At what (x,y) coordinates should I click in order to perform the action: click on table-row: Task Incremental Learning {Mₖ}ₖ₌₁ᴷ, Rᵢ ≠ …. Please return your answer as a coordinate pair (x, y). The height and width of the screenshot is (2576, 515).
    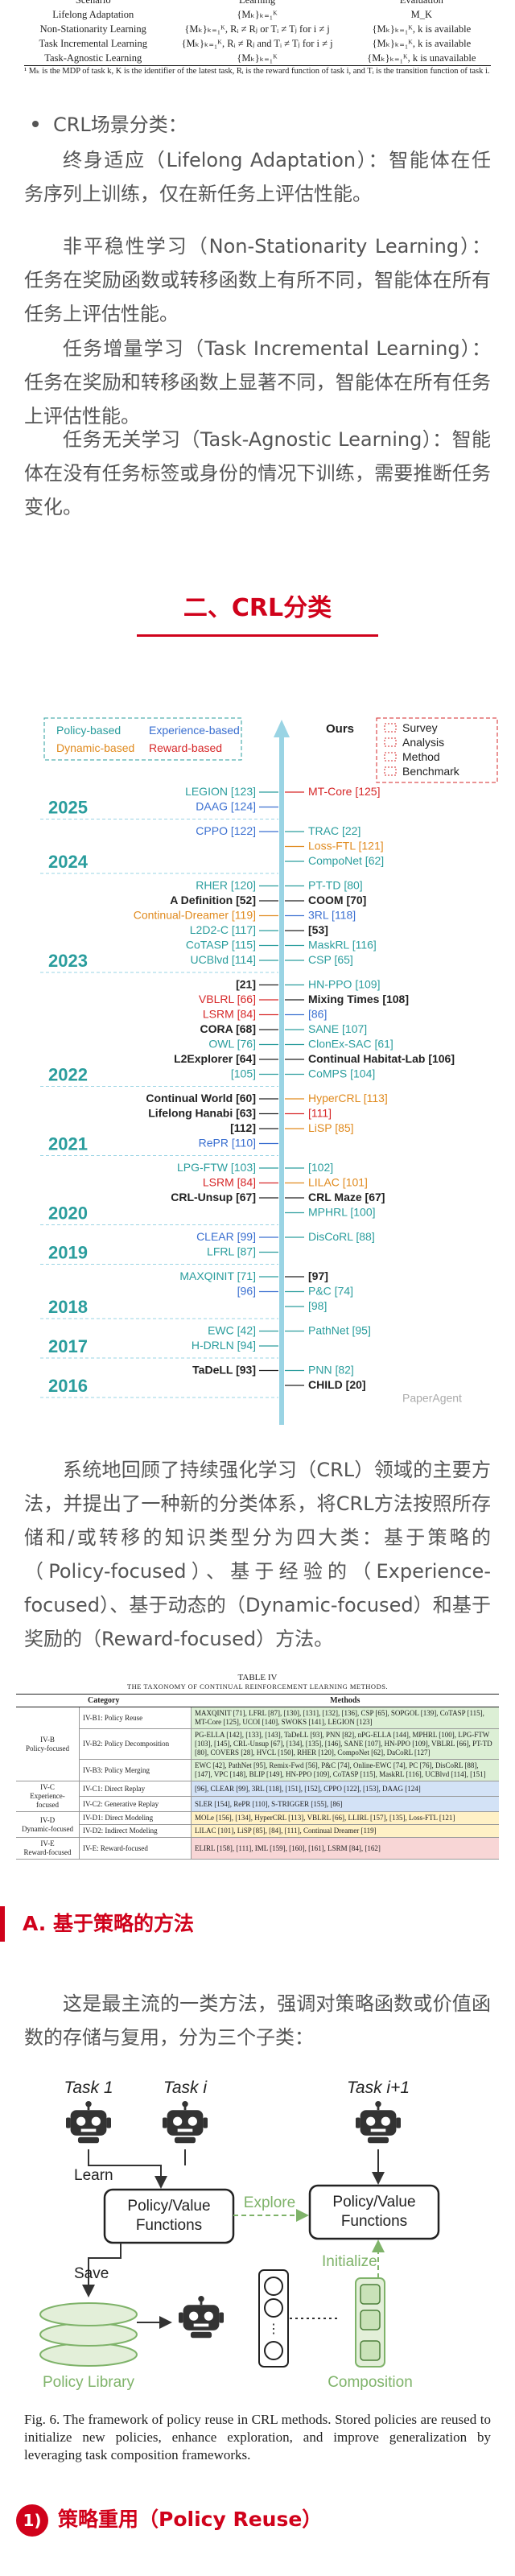
    Looking at the image, I should click on (257, 43).